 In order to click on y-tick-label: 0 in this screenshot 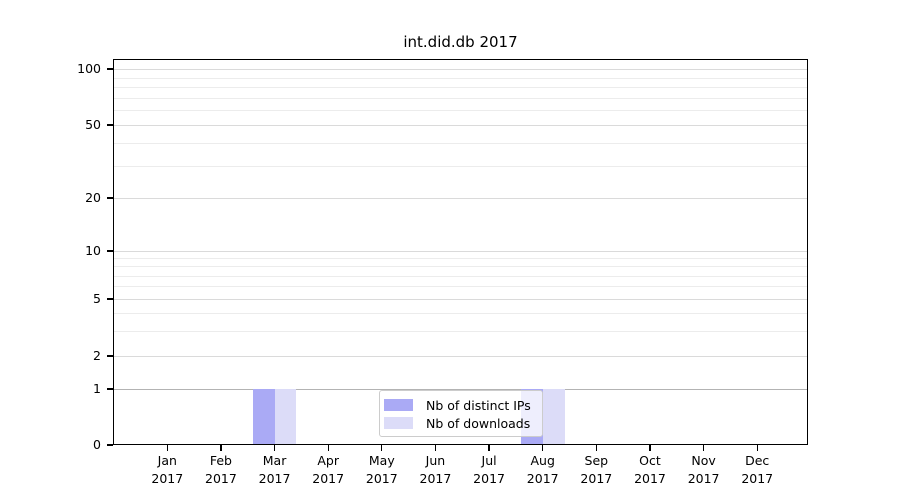, I will do `click(97, 444)`.